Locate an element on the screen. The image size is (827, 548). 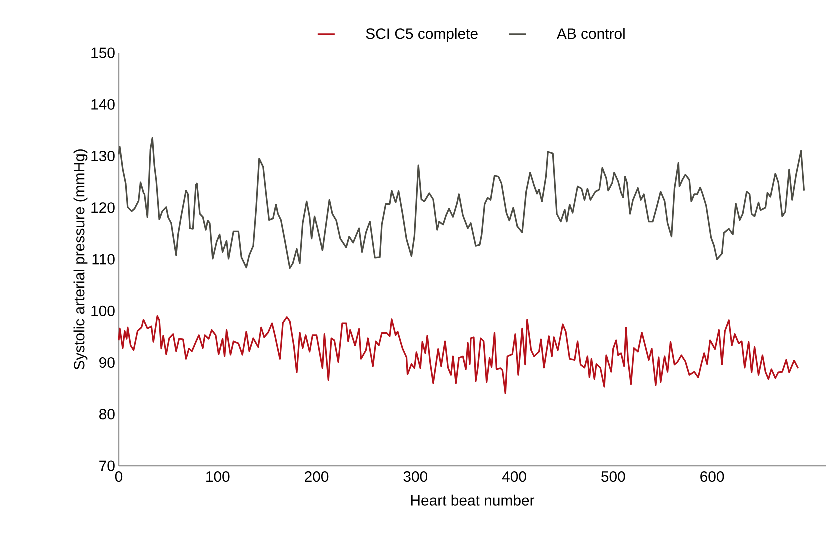
y-tick-label: 80 is located at coordinates (107, 414).